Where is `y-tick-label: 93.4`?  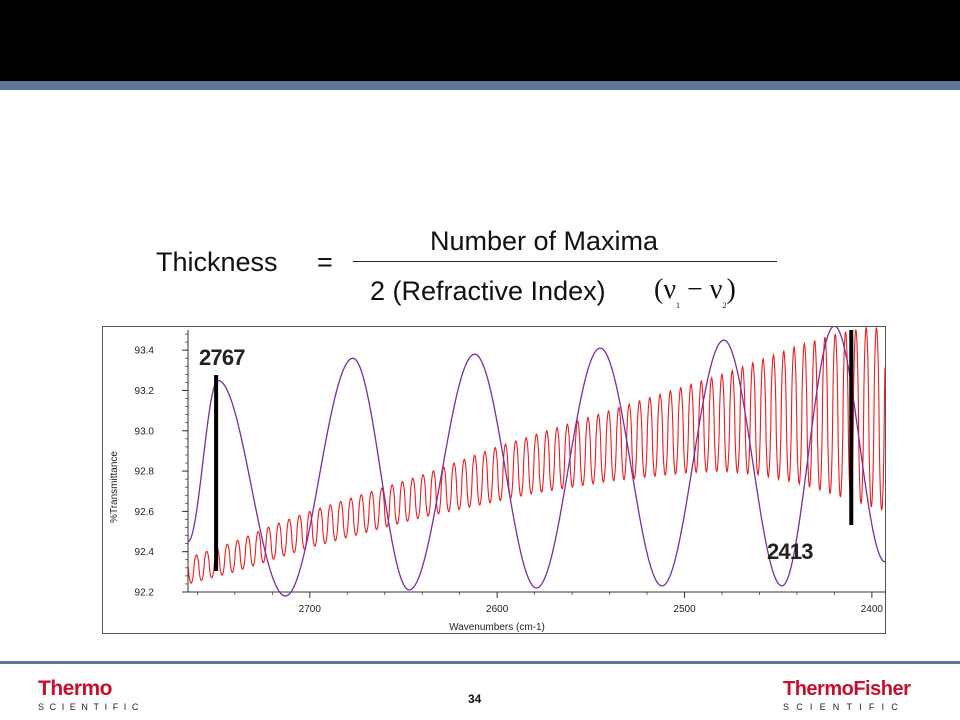 y-tick-label: 93.4 is located at coordinates (145, 351).